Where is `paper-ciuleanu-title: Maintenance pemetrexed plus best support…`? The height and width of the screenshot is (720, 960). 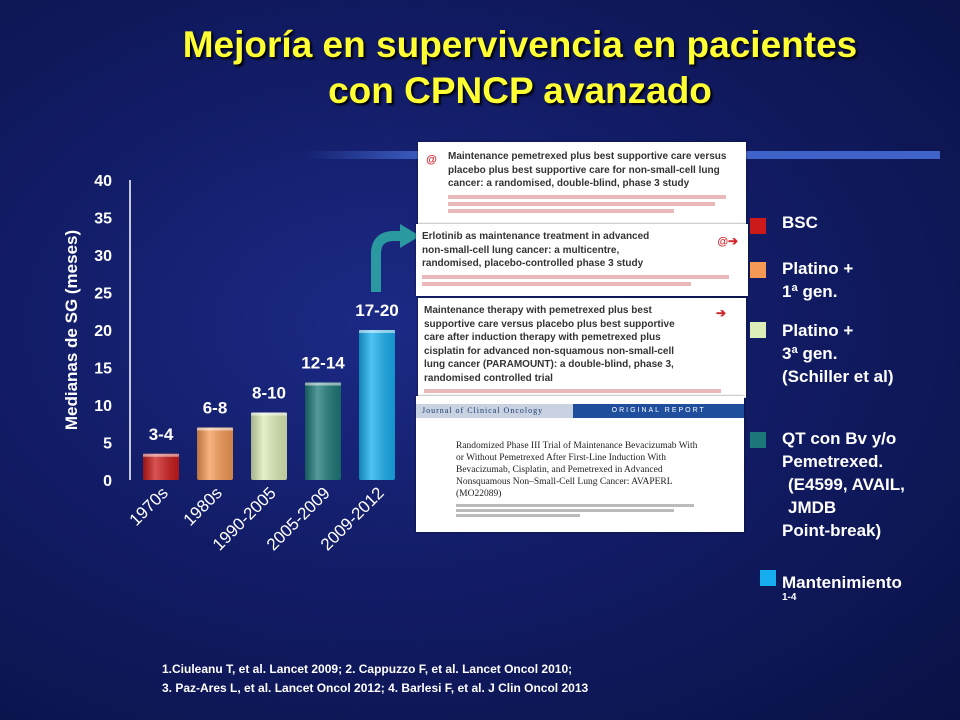 paper-ciuleanu-title: Maintenance pemetrexed plus best support… is located at coordinates (587, 170).